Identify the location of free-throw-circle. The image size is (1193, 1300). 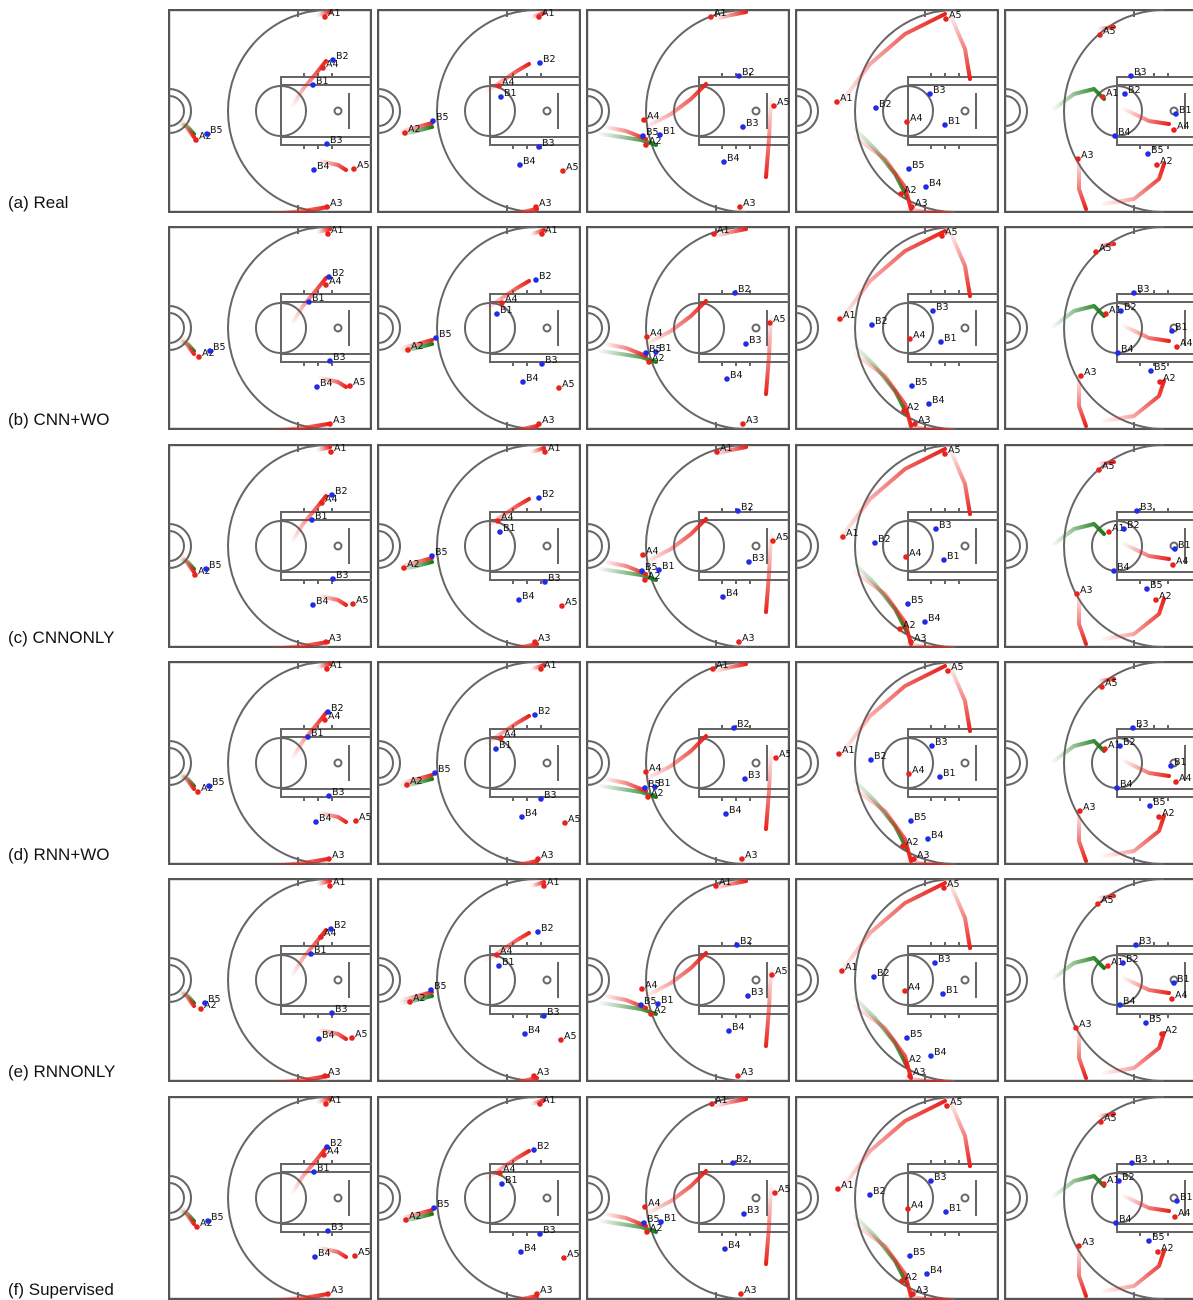
(281, 763).